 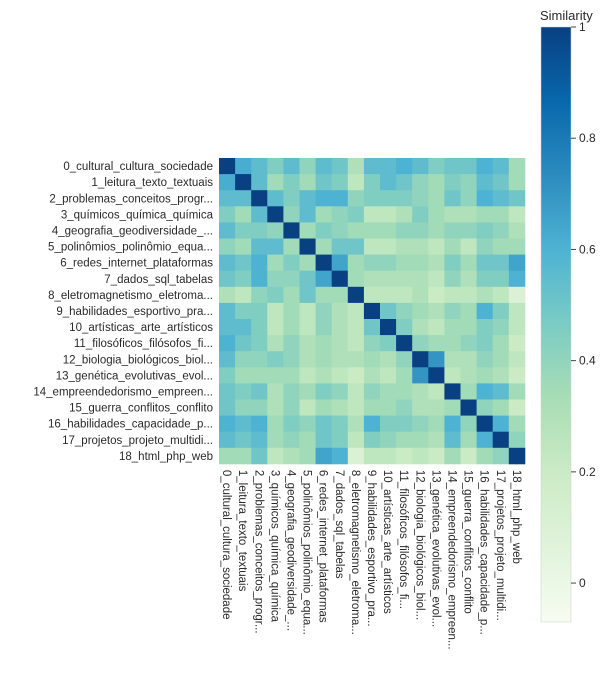 What do you see at coordinates (166, 457) in the screenshot?
I see `y-tick-label: 18_html_php_web` at bounding box center [166, 457].